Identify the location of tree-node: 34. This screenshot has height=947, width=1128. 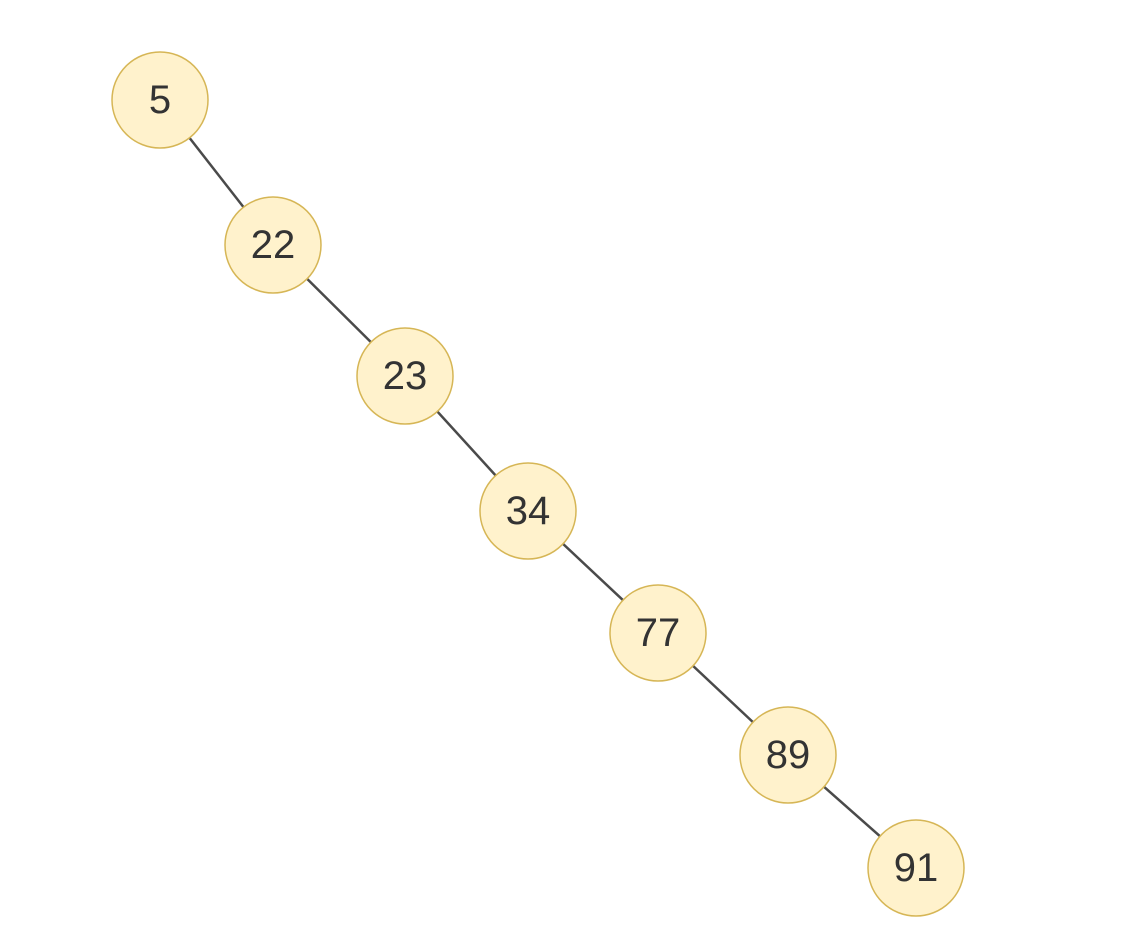
(528, 511).